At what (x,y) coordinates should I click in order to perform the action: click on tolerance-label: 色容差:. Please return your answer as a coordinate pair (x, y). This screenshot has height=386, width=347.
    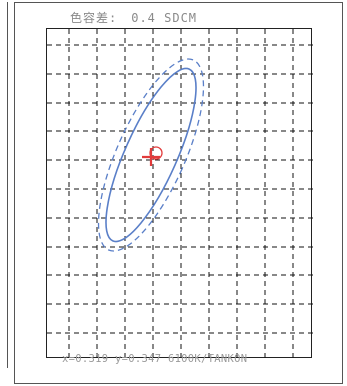
    Looking at the image, I should click on (94, 18).